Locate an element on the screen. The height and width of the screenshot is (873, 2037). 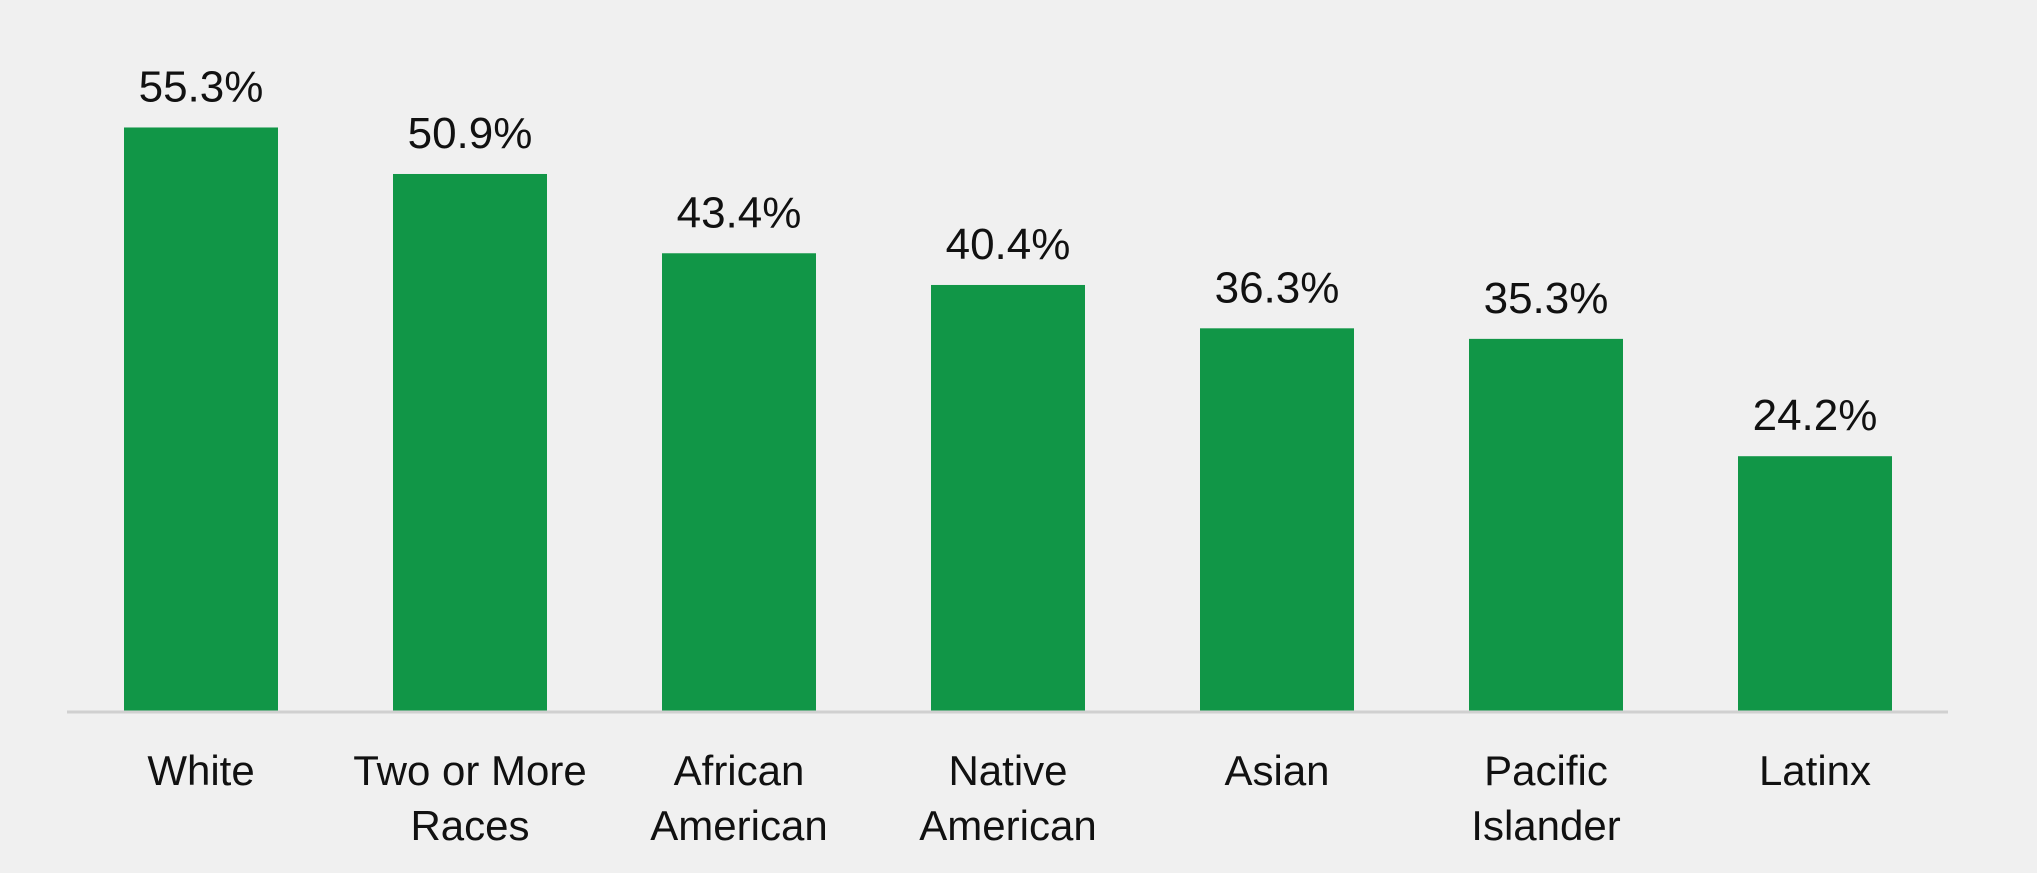
category-tick-label: African is located at coordinates (739, 770).